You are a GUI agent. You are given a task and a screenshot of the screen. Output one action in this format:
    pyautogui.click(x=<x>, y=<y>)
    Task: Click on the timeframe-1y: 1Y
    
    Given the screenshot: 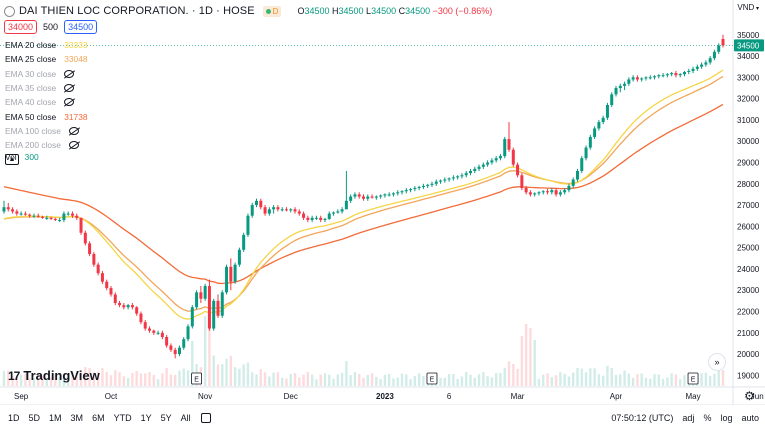 What is the action you would take?
    pyautogui.click(x=146, y=417)
    